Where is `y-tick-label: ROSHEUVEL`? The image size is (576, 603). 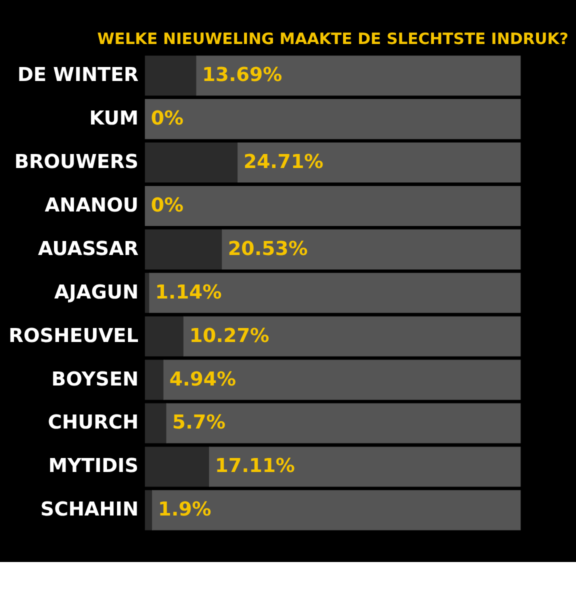
y-tick-label: ROSHEUVEL is located at coordinates (73, 335).